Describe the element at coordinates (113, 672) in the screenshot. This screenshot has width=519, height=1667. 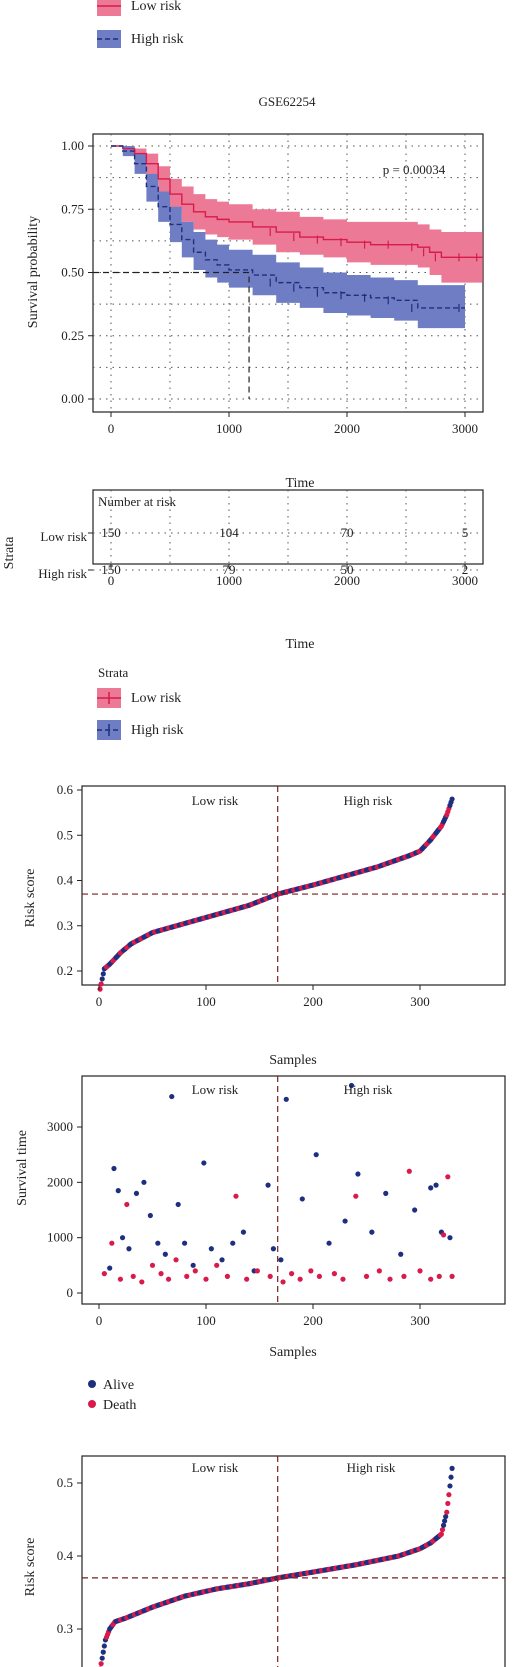
I see `strata-legend-title: Strata` at that location.